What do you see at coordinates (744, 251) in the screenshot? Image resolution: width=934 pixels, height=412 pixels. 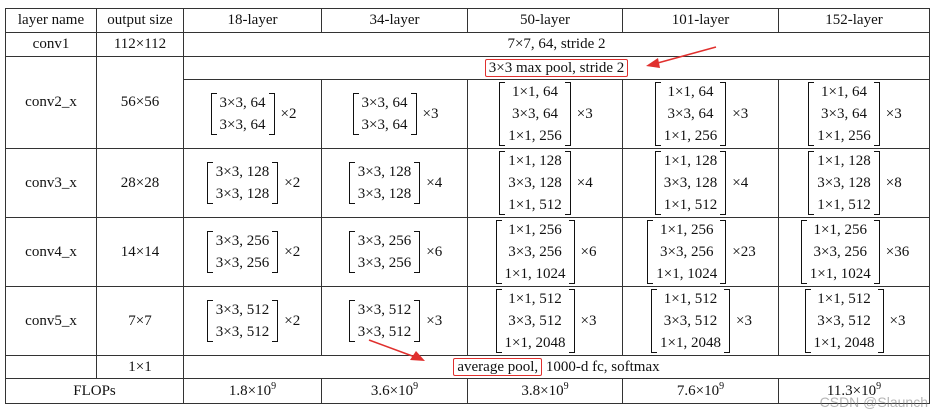 I see `block-multiplier: ×23` at bounding box center [744, 251].